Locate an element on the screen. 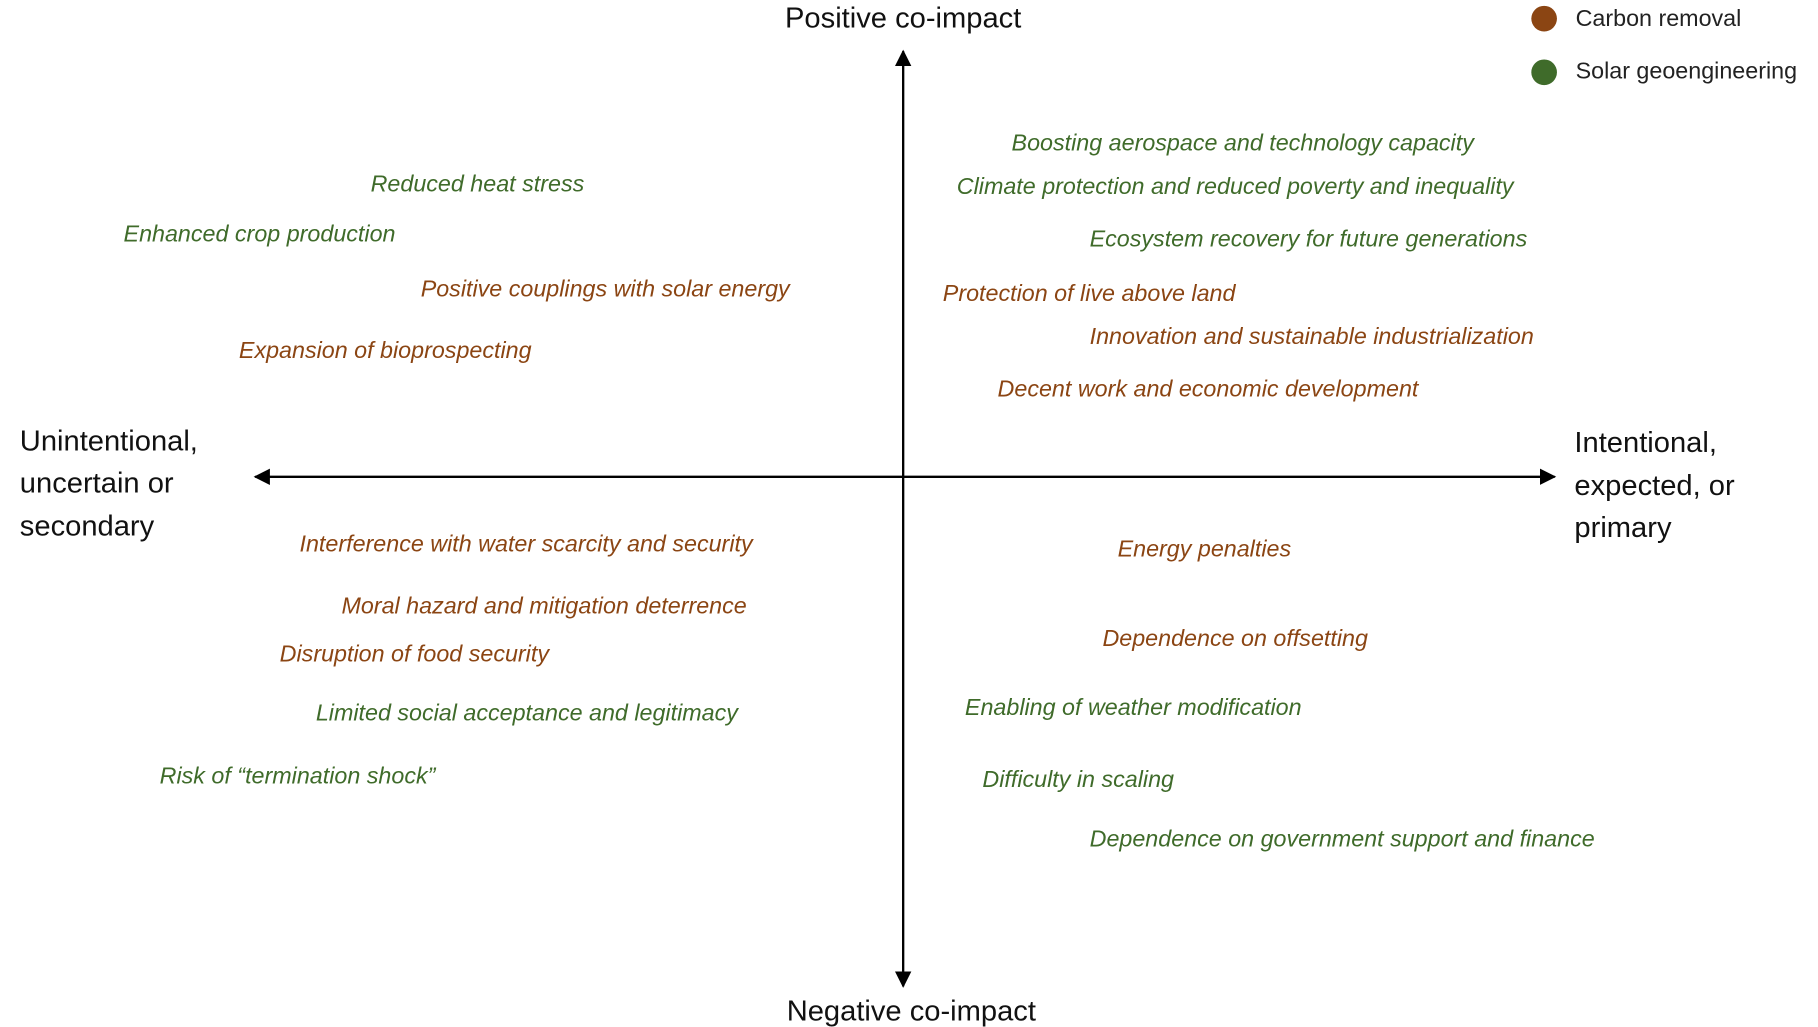 Image resolution: width=1818 pixels, height=1027 pixels. axis-label: expected, or is located at coordinates (1654, 486).